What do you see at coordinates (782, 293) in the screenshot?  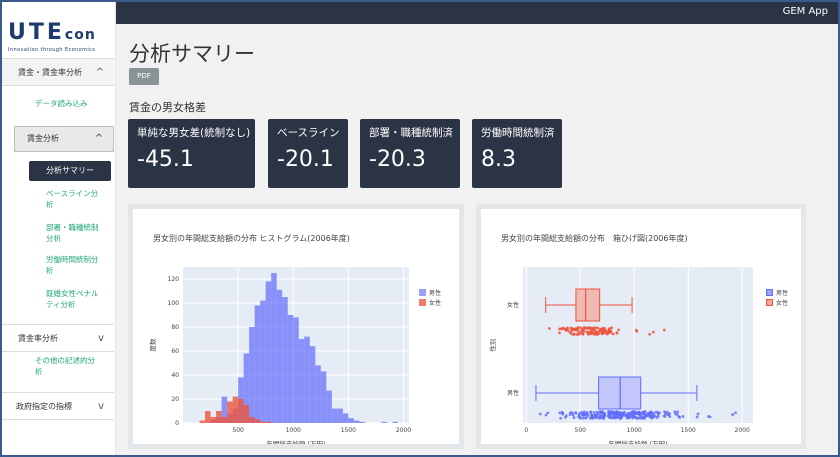 I see `legend-label: 男性` at bounding box center [782, 293].